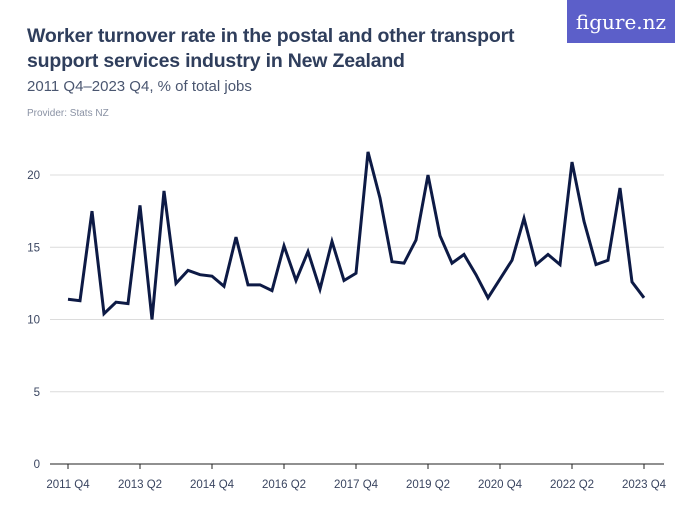 The height and width of the screenshot is (525, 700). I want to click on y-tick-label: 10, so click(33, 321).